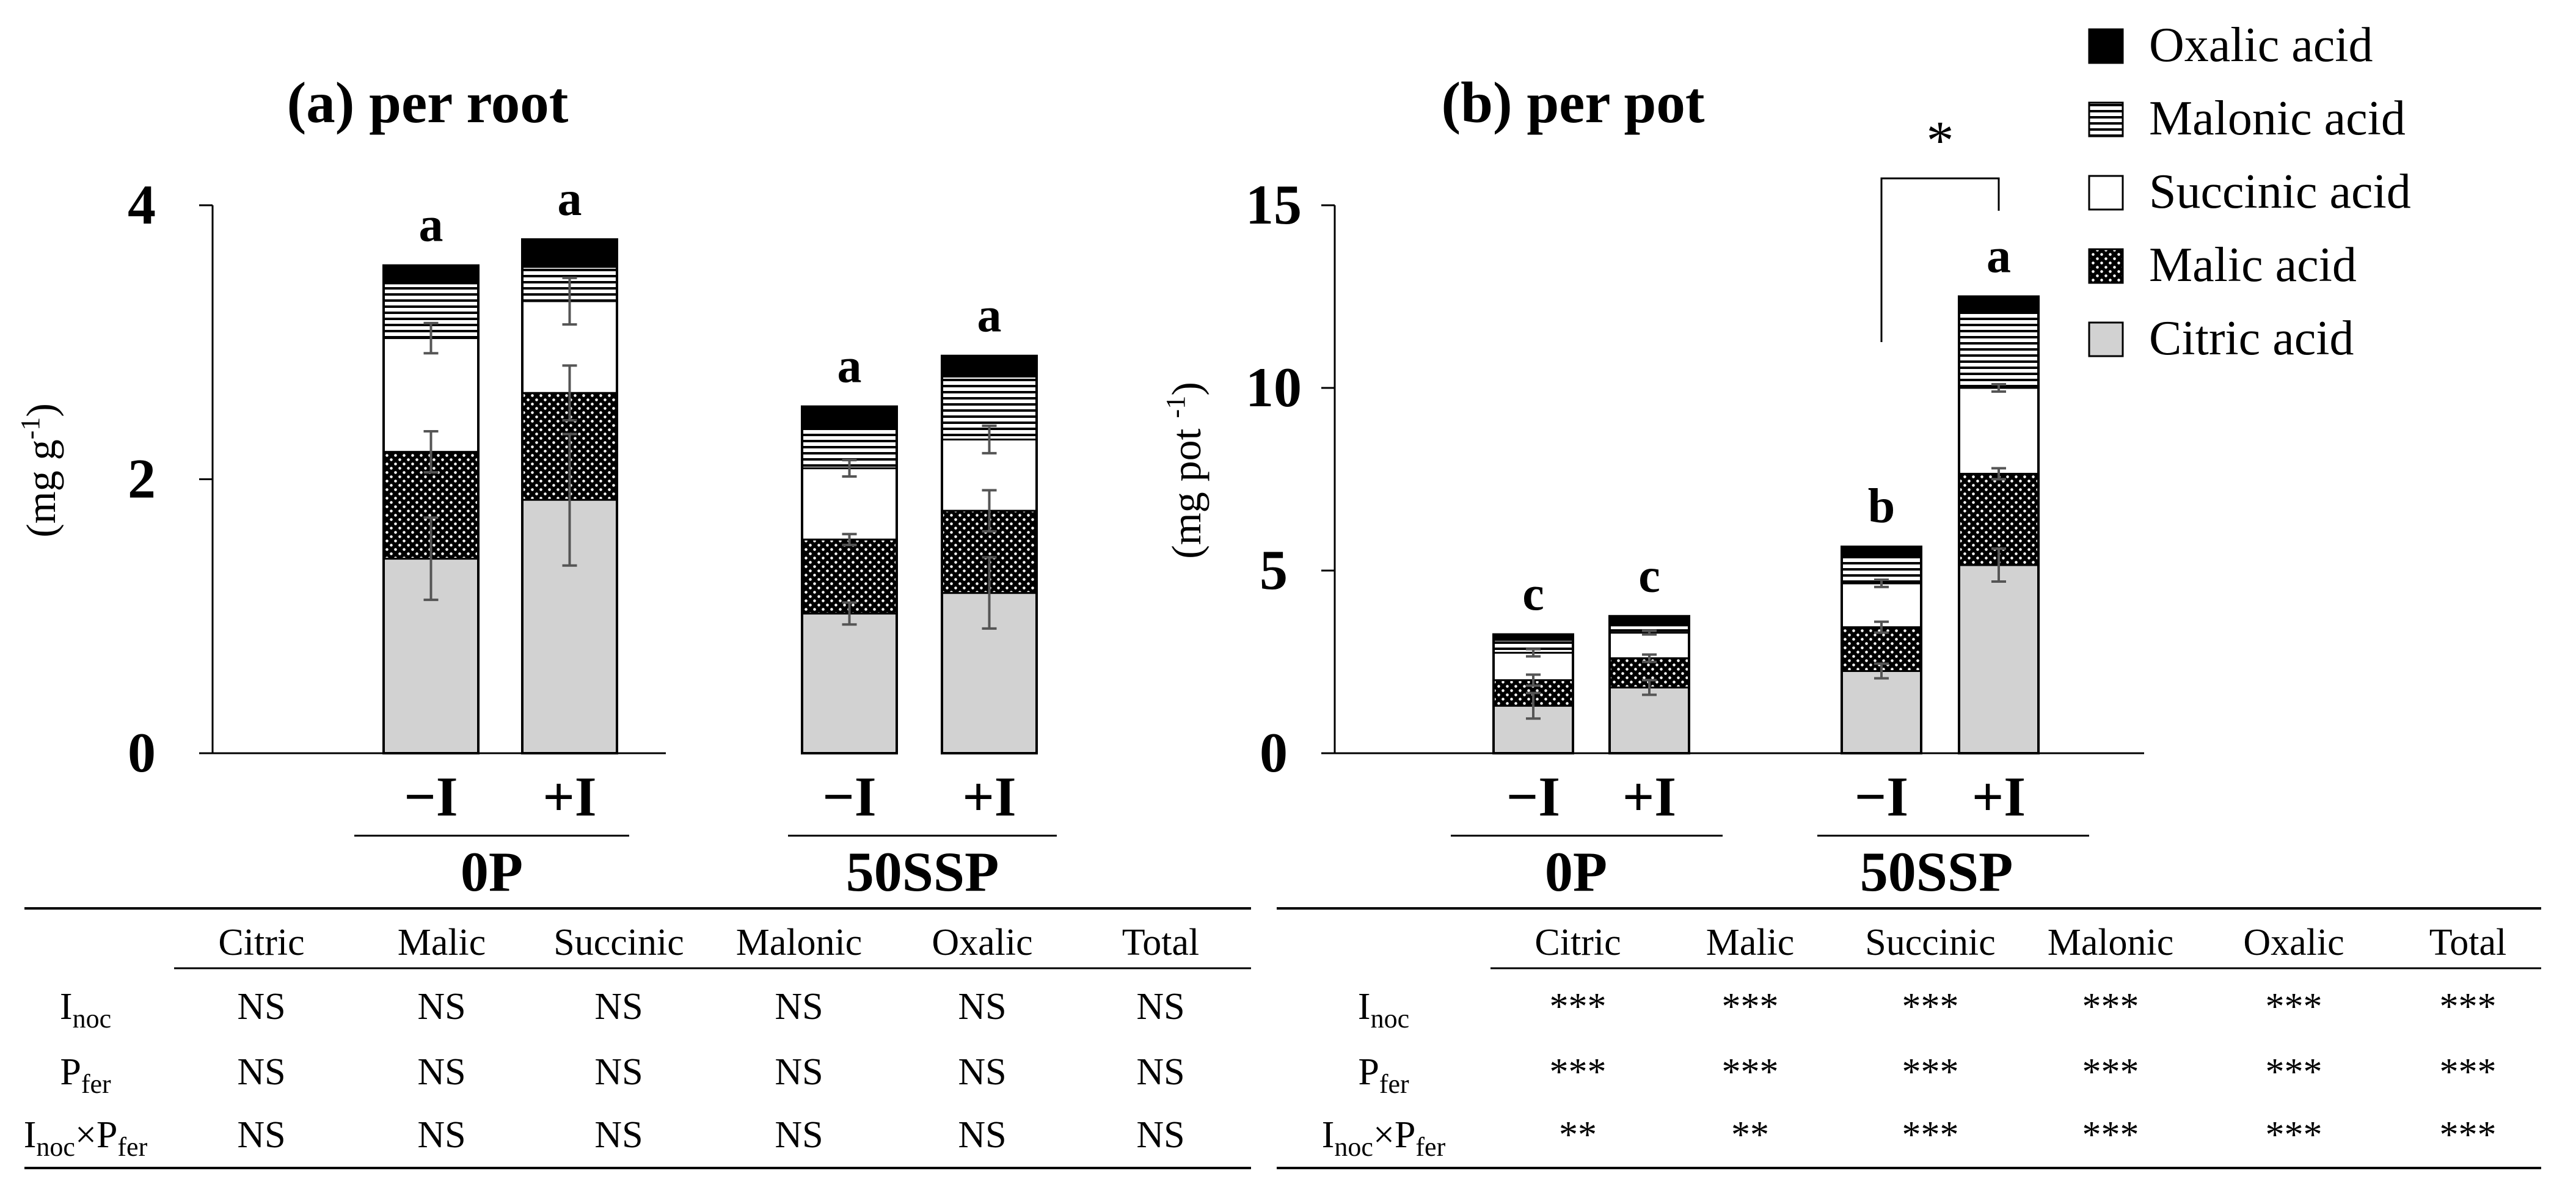 This screenshot has height=1190, width=2576. I want to click on significance-letter: c, so click(1649, 576).